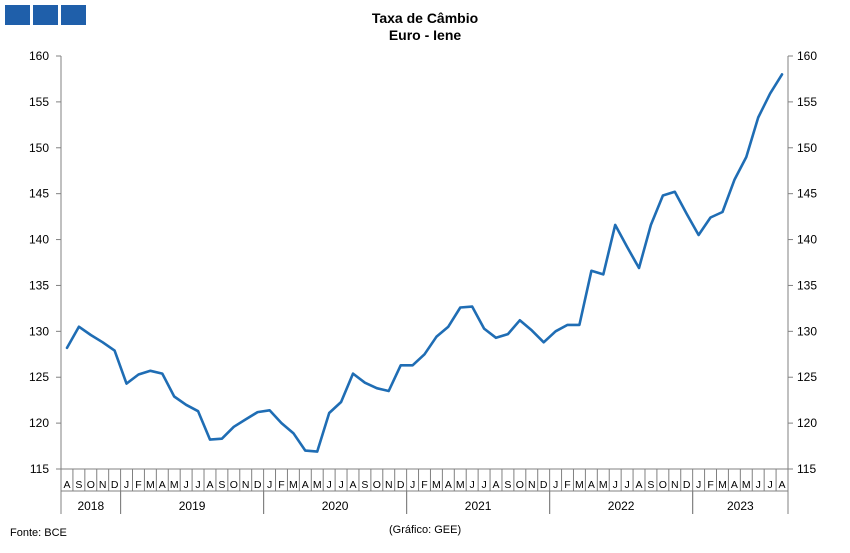 This screenshot has height=553, width=850. Describe the element at coordinates (38, 533) in the screenshot. I see `source-note: Fonte: BCE` at that location.